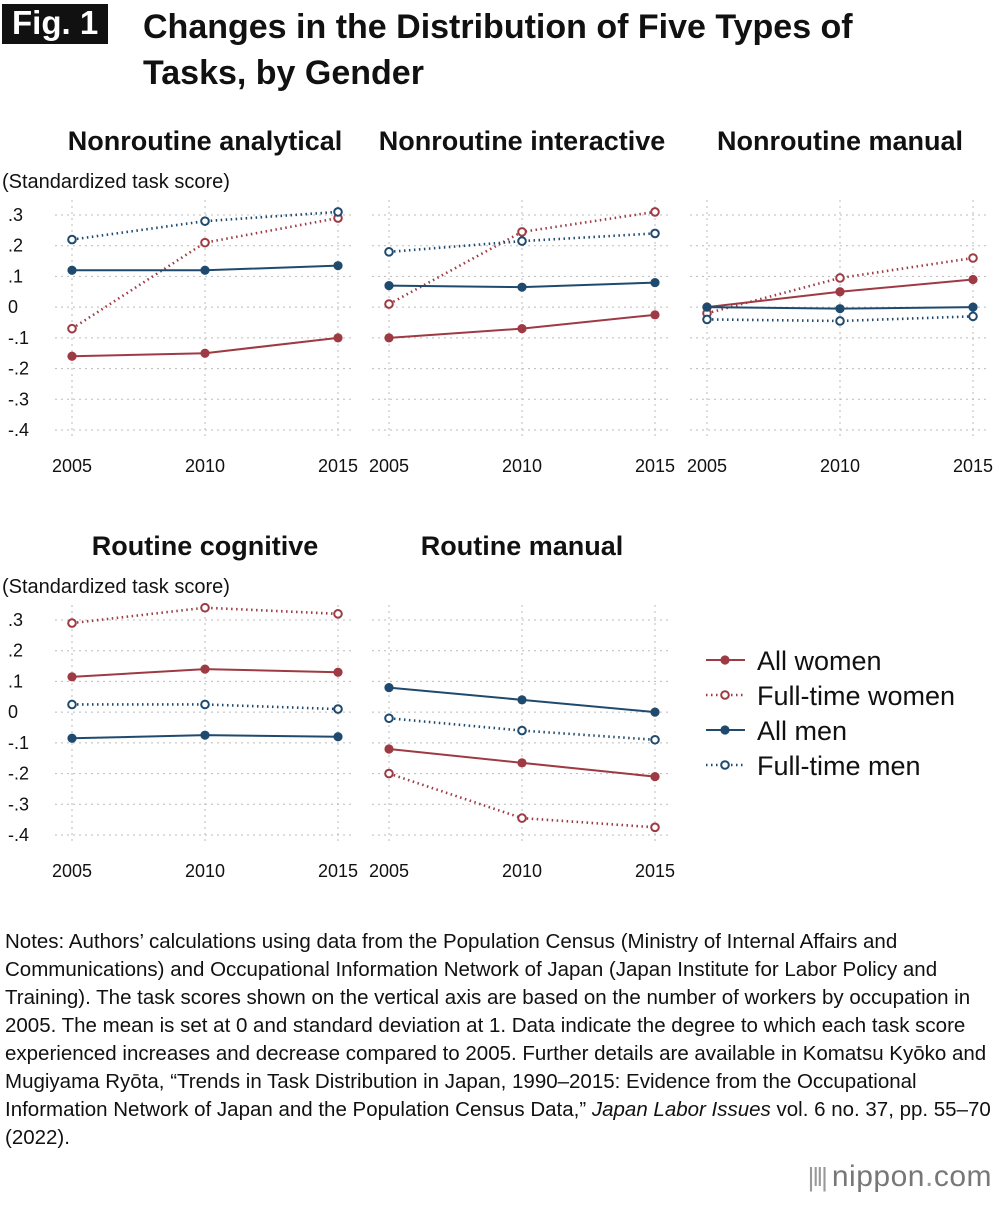  Describe the element at coordinates (802, 731) in the screenshot. I see `legend-label: All men` at that location.